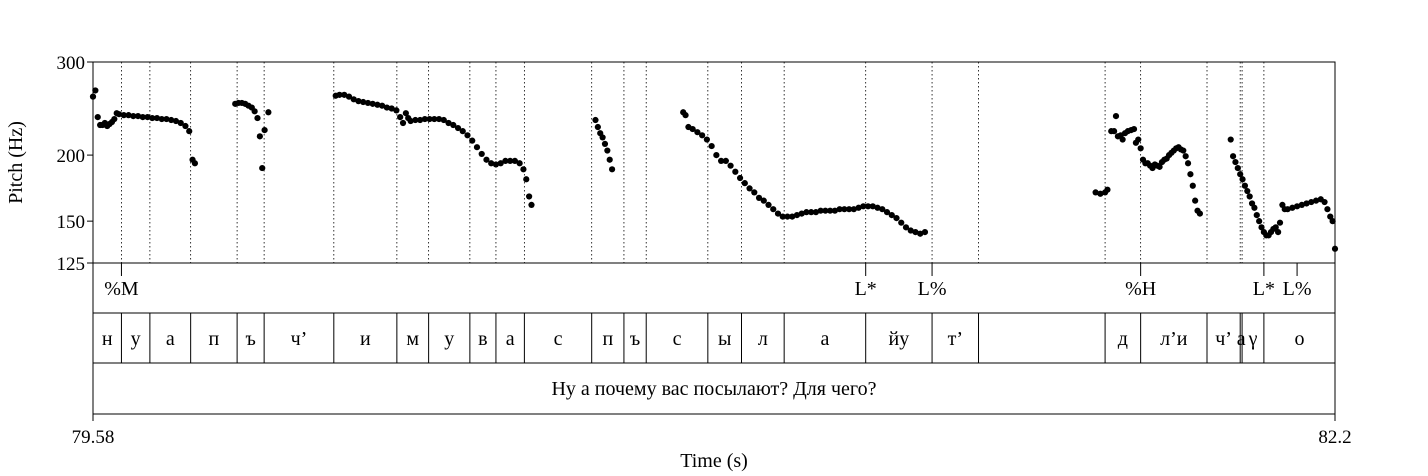 The image size is (1428, 476). Describe the element at coordinates (1334, 437) in the screenshot. I see `x-tick-label: 82.2` at that location.